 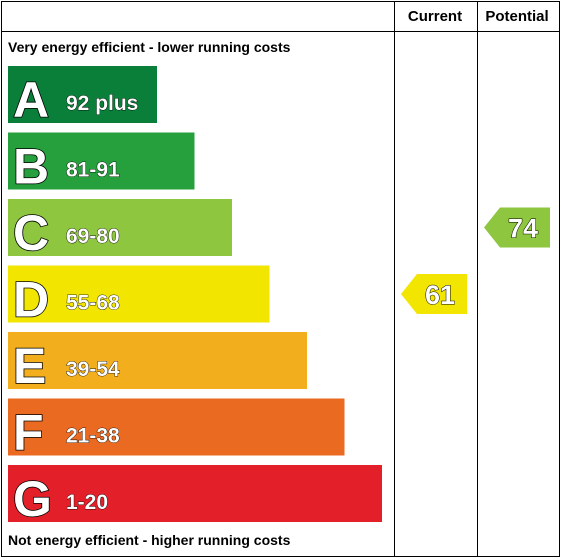 I want to click on potential-score: 74, so click(x=517, y=227).